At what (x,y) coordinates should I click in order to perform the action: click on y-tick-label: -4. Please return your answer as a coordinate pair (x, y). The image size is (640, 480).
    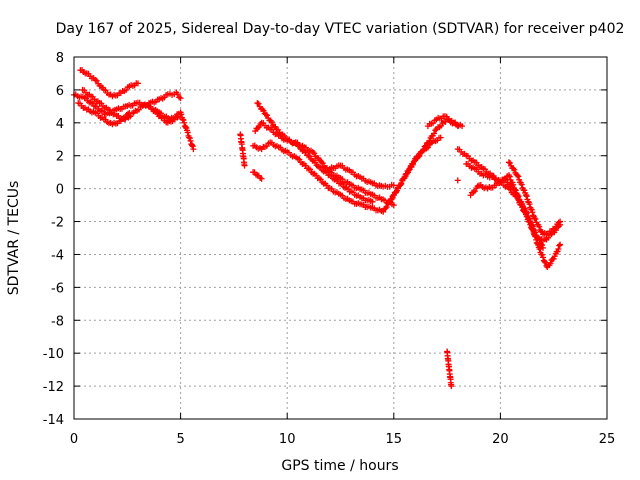
    Looking at the image, I should click on (57, 255).